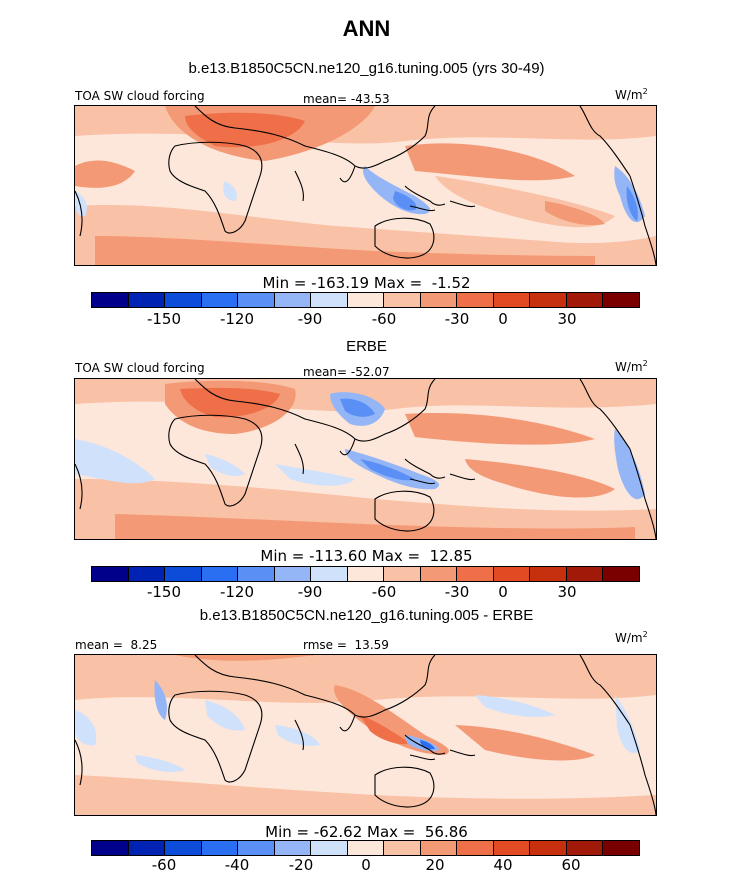 The width and height of the screenshot is (733, 878). Describe the element at coordinates (503, 592) in the screenshot. I see `panel-2-colorbar-tick: 0` at that location.